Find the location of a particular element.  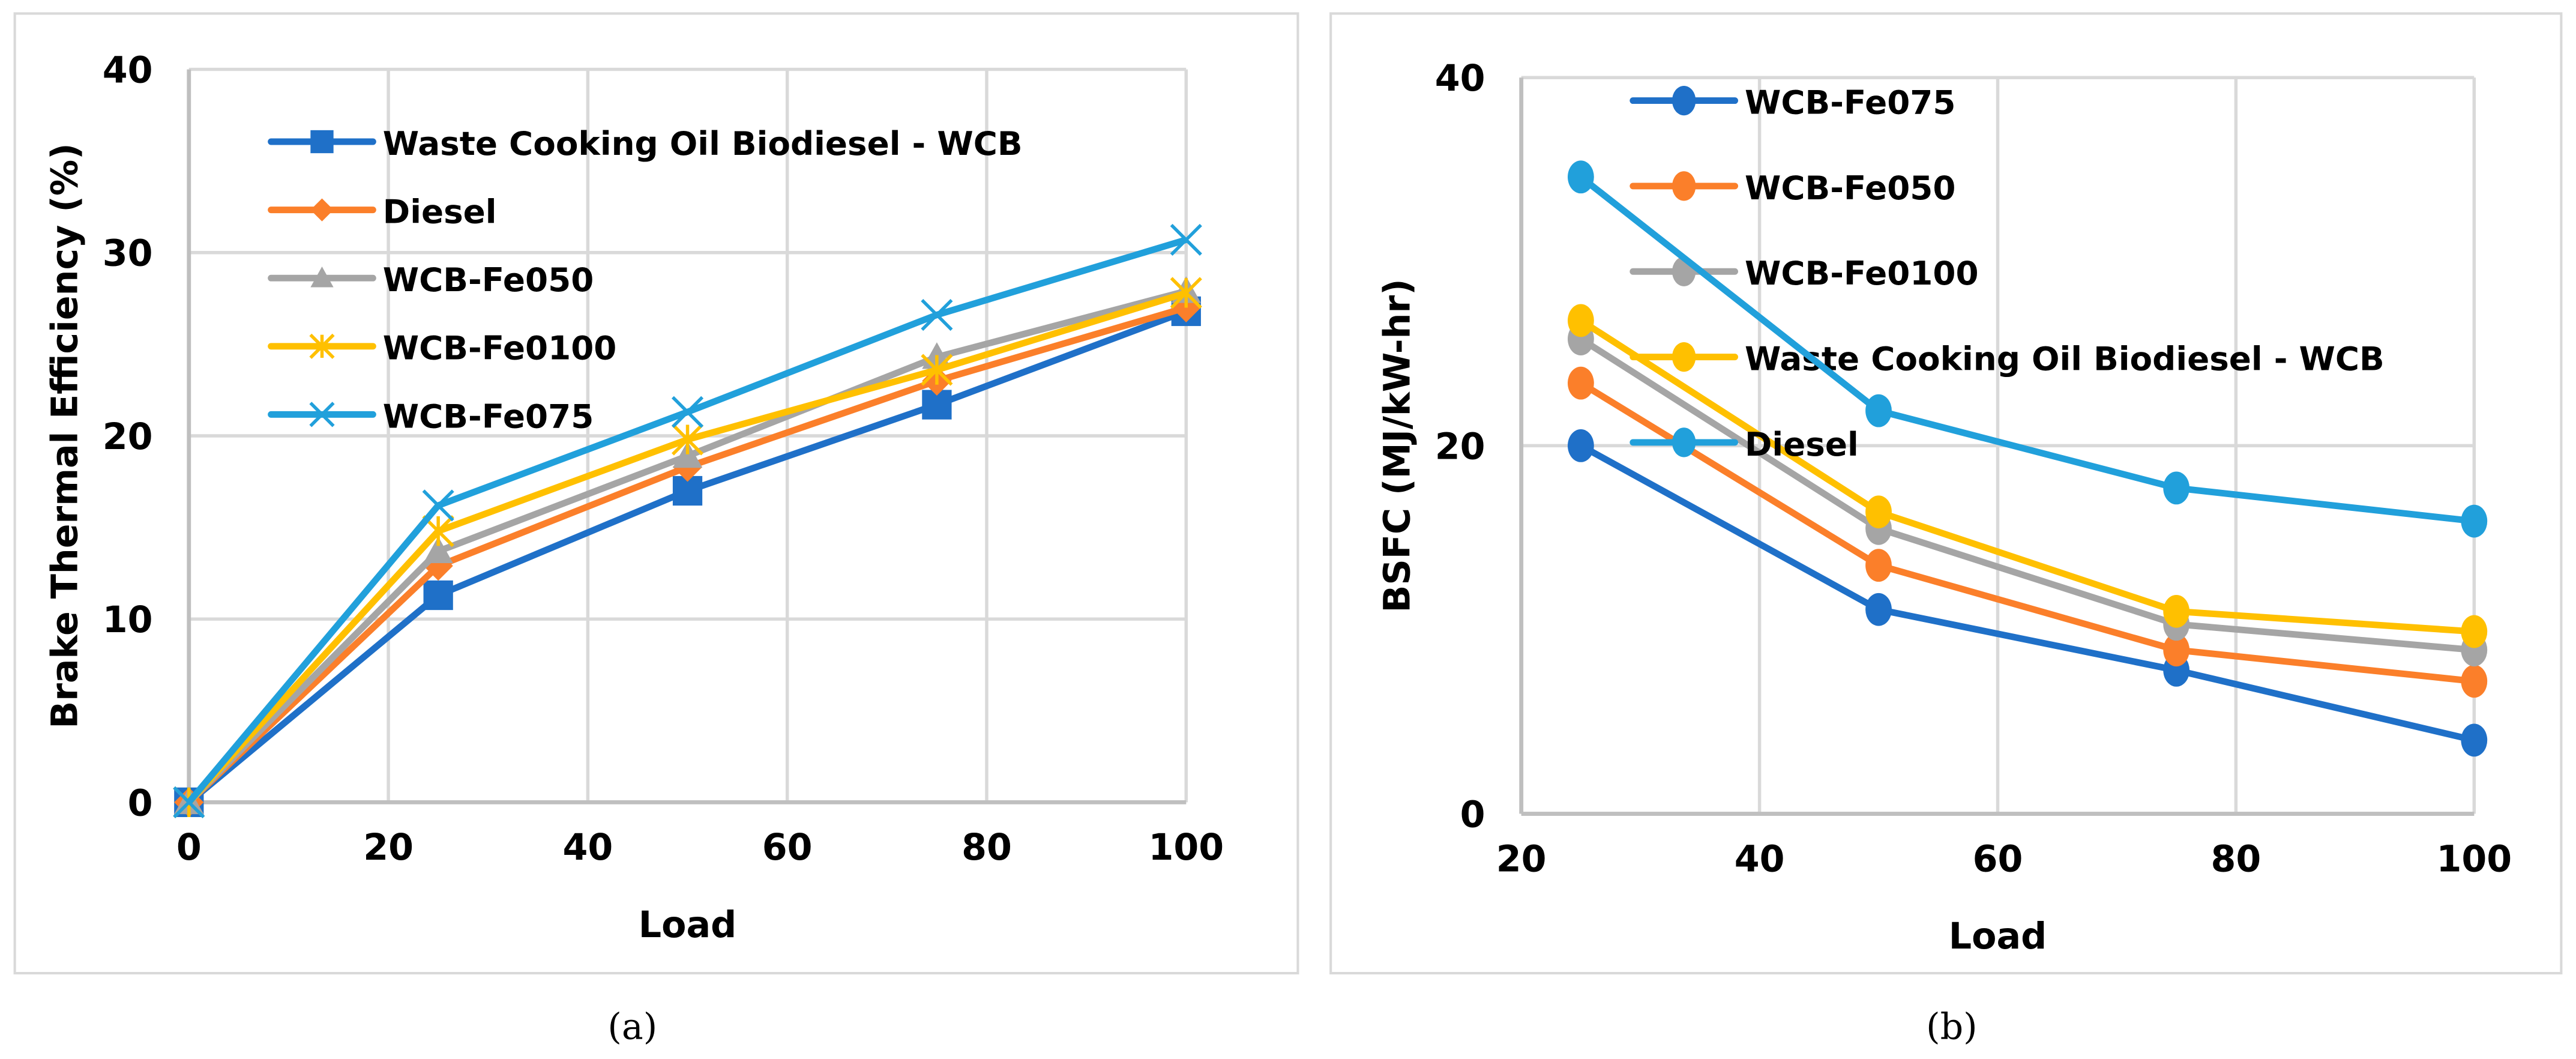

triangle-marker is located at coordinates (322, 277).